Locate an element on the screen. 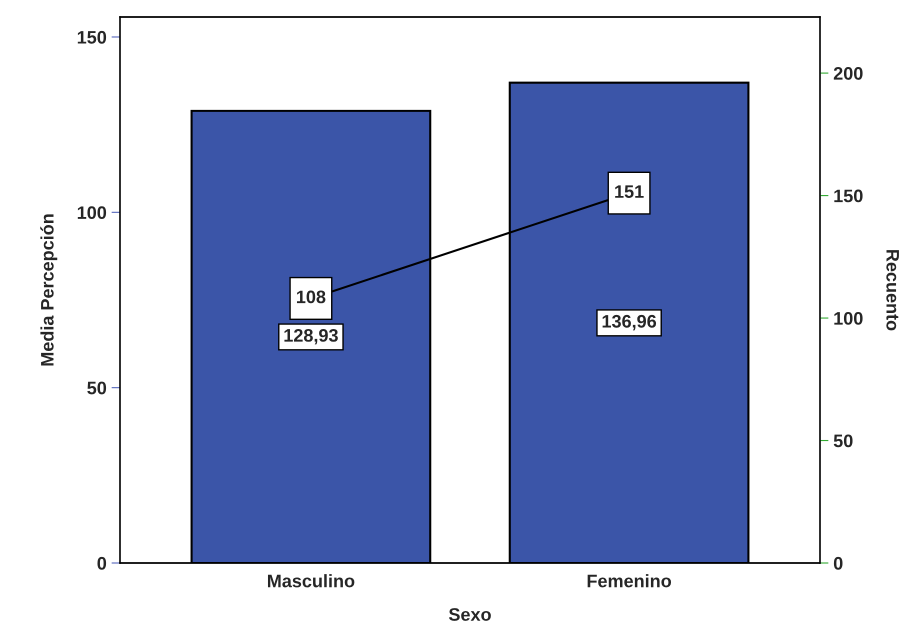 This screenshot has width=913, height=641. x-tick-label: Masculino is located at coordinates (311, 581).